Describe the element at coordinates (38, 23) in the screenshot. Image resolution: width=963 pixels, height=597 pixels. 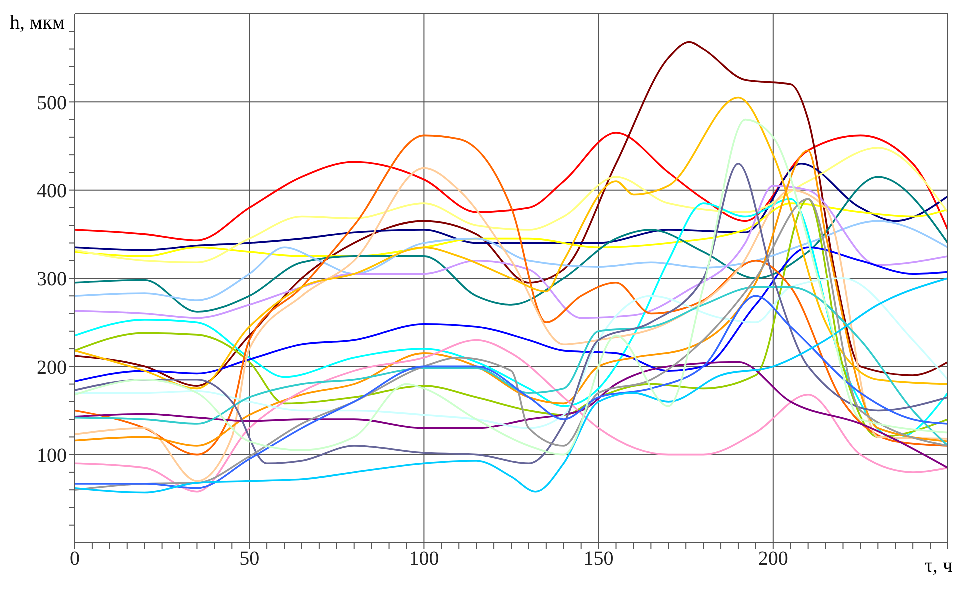
I see `y-axis-title: h, мкм` at that location.